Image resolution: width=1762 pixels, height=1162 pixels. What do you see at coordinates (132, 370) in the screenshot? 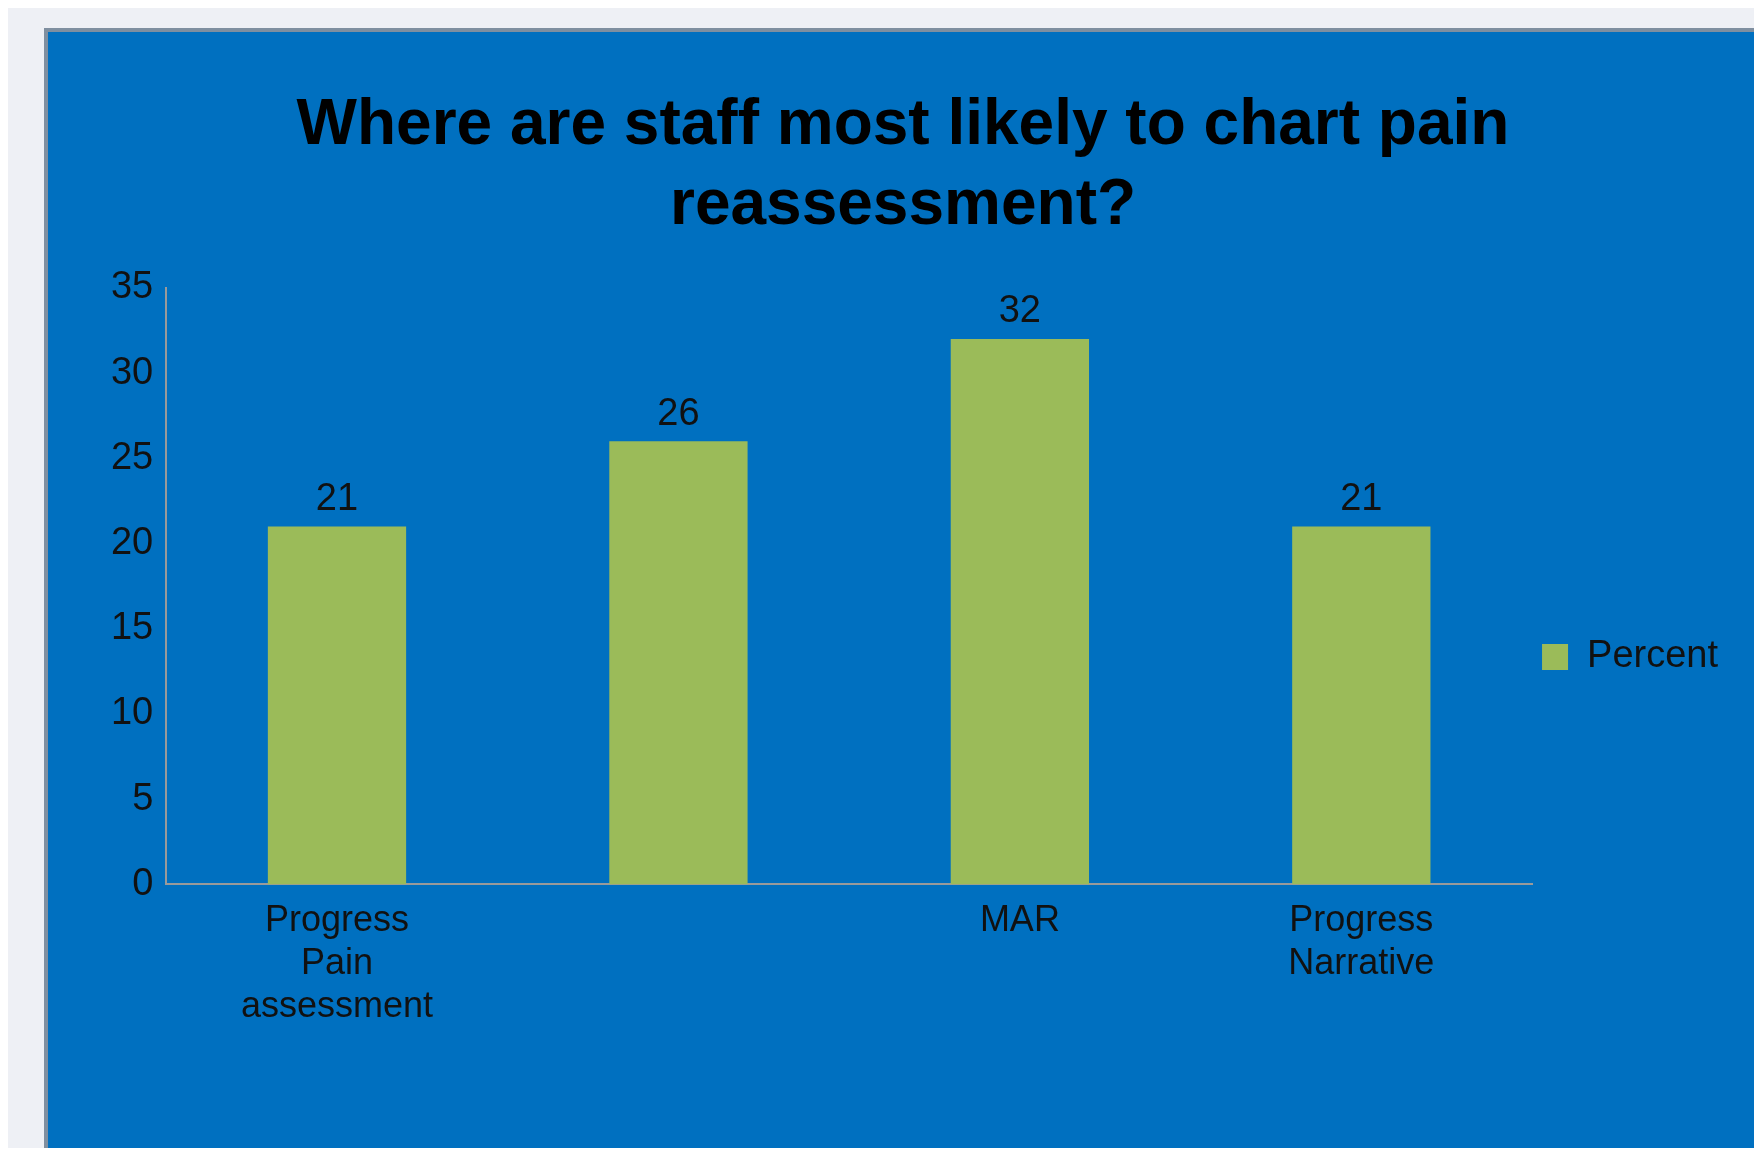
I see `y-tick-label: 30` at bounding box center [132, 370].